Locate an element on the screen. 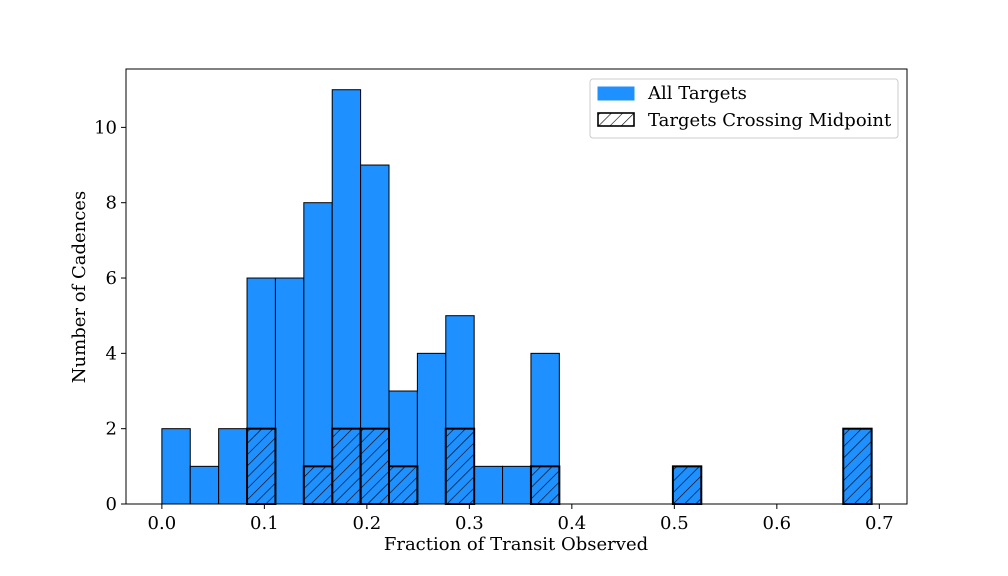  legend-box is located at coordinates (744, 108).